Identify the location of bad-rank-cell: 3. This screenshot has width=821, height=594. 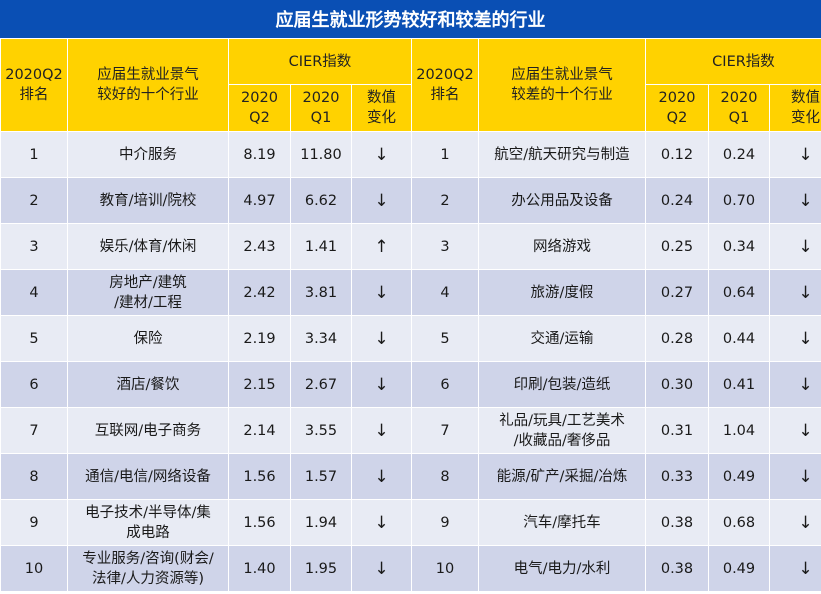
(445, 246).